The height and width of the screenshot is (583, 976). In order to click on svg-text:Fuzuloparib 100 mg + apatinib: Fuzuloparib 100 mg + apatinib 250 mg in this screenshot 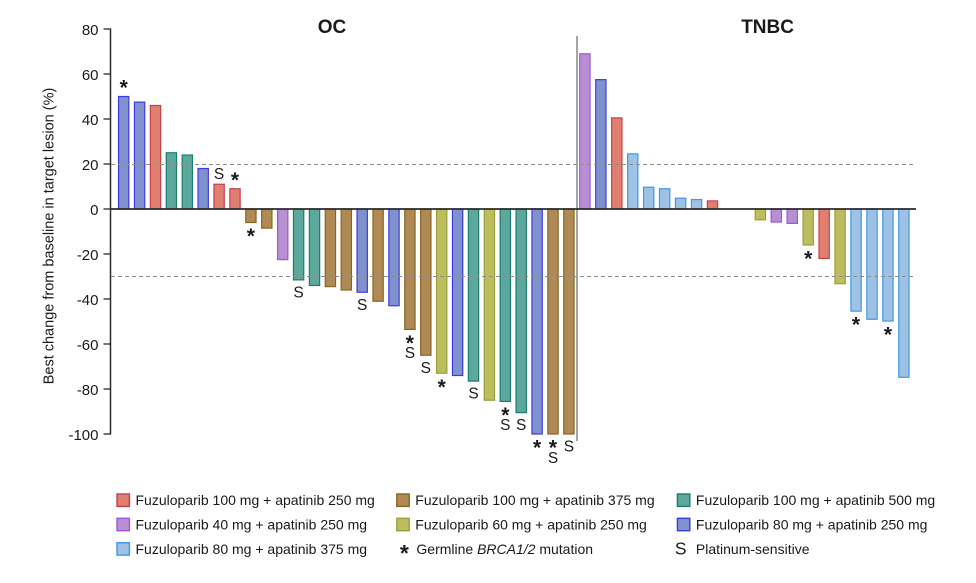, I will do `click(255, 500)`.